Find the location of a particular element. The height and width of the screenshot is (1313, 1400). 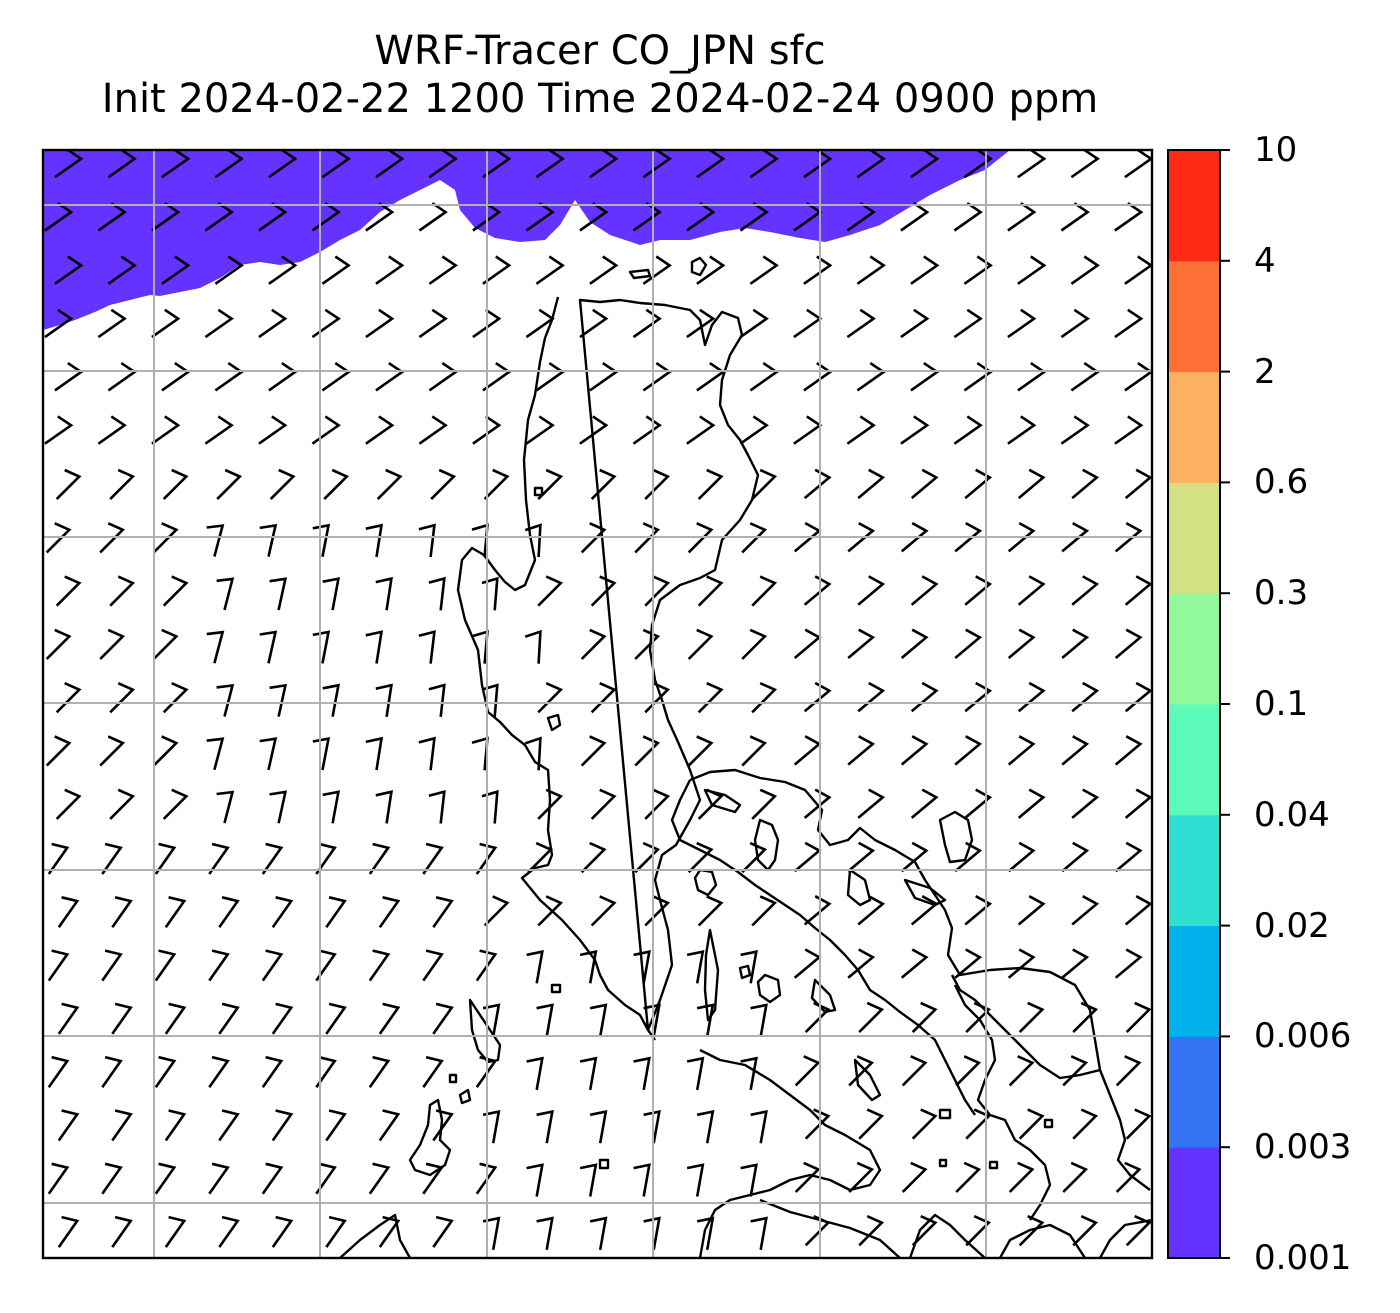

colorbar is located at coordinates (1198, 704).